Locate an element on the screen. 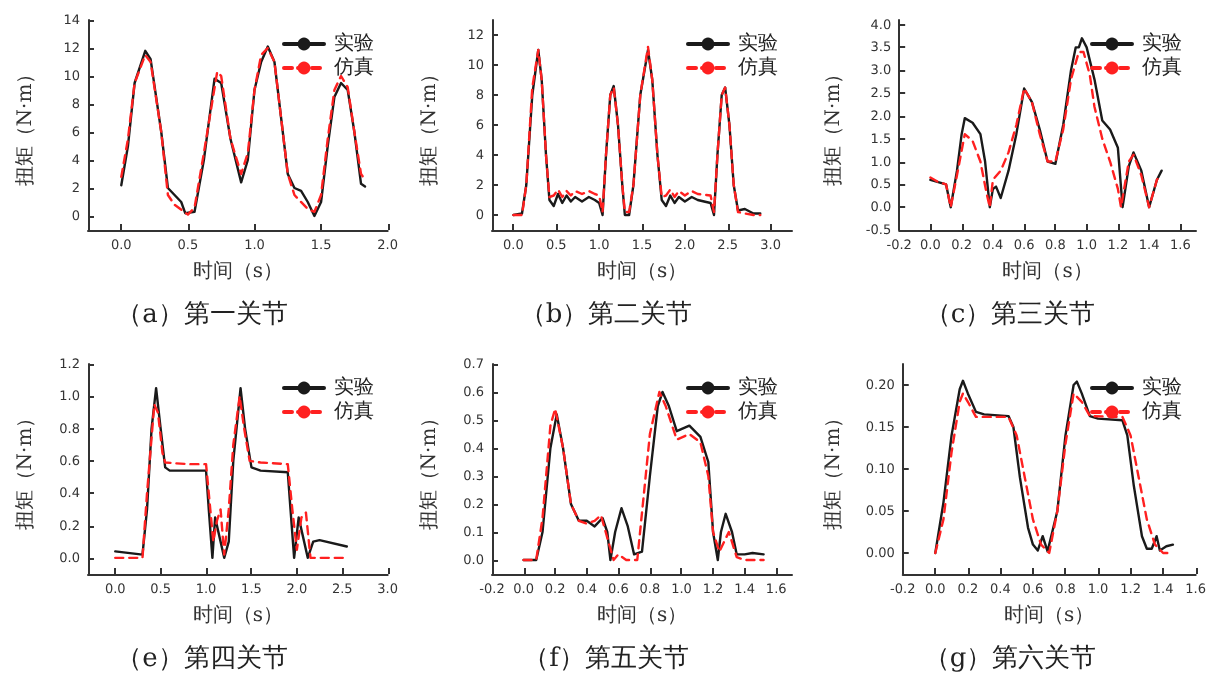 Image resolution: width=1214 pixels, height=686 pixels. text: （a）第一关节 is located at coordinates (202, 315).